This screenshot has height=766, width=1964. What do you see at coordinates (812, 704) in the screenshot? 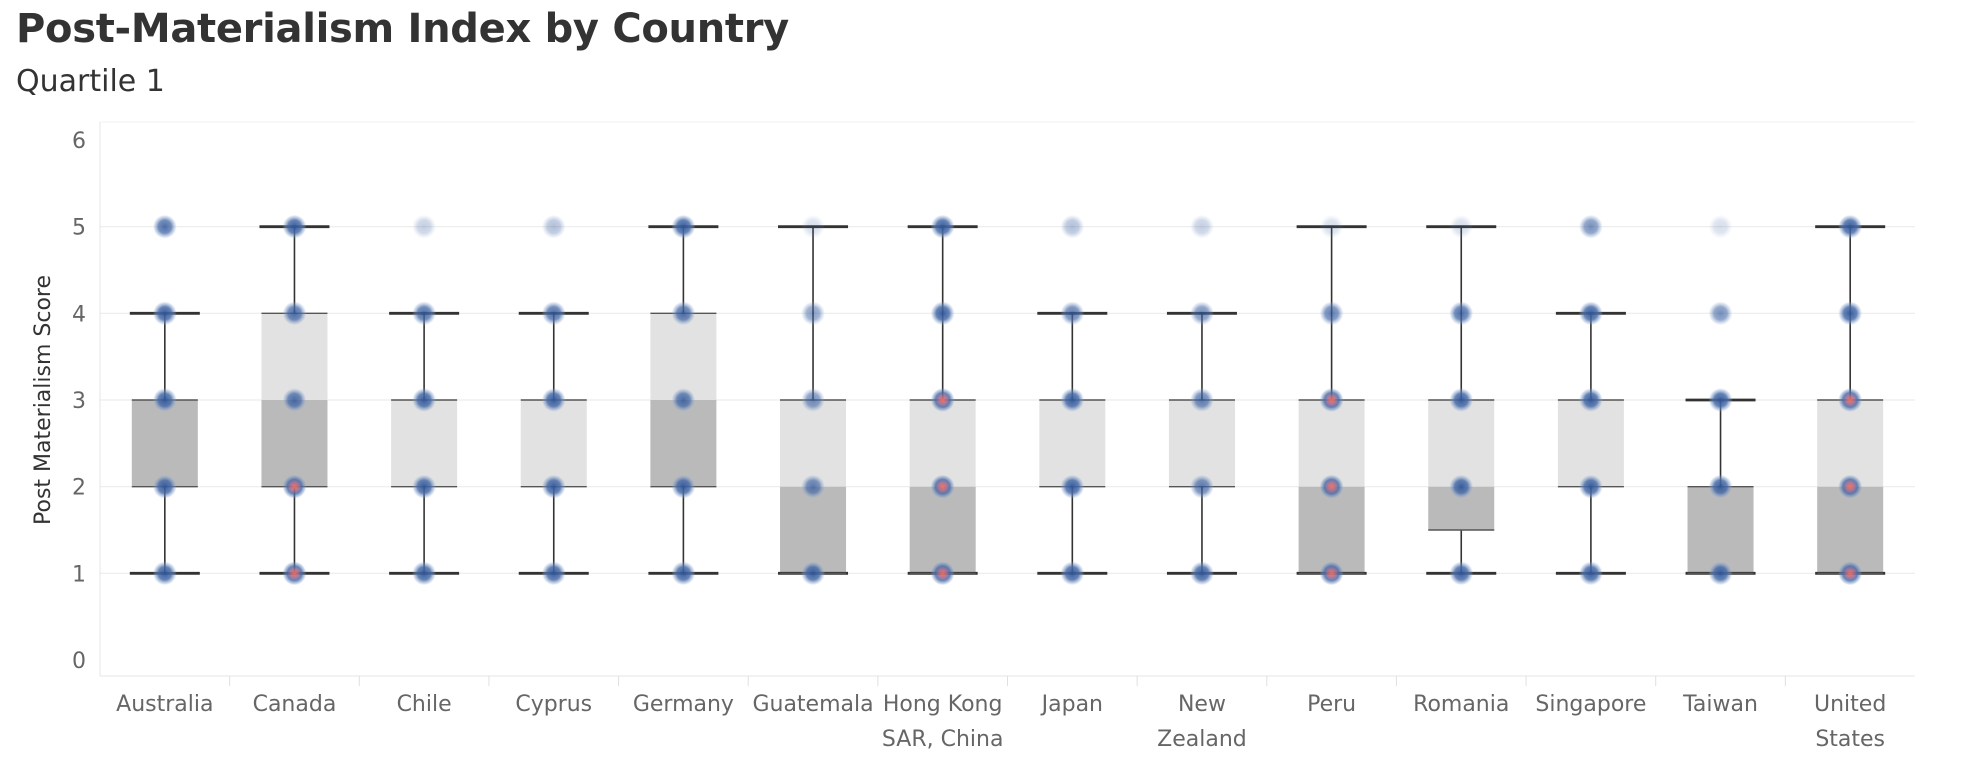
I see `x-tick-label: Guatemala` at bounding box center [812, 704].